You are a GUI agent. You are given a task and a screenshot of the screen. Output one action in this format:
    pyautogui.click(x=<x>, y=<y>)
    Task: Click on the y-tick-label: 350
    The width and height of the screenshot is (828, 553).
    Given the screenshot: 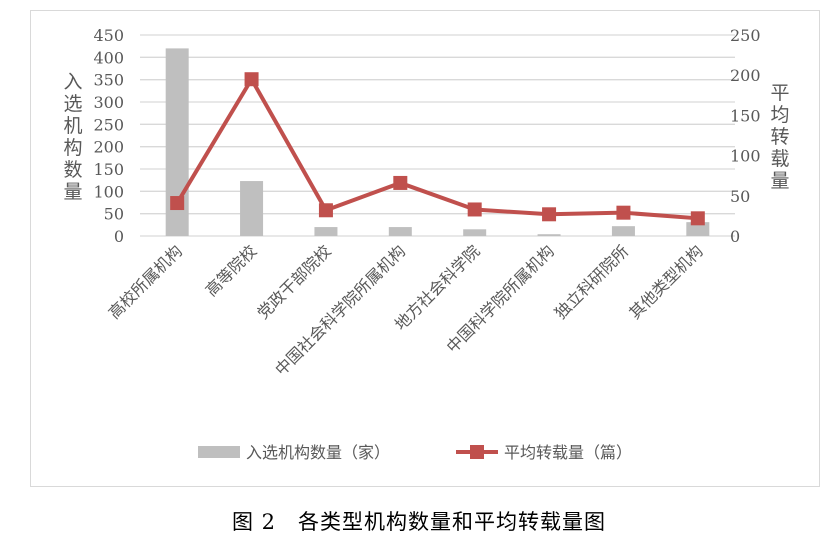 What is the action you would take?
    pyautogui.click(x=108, y=80)
    